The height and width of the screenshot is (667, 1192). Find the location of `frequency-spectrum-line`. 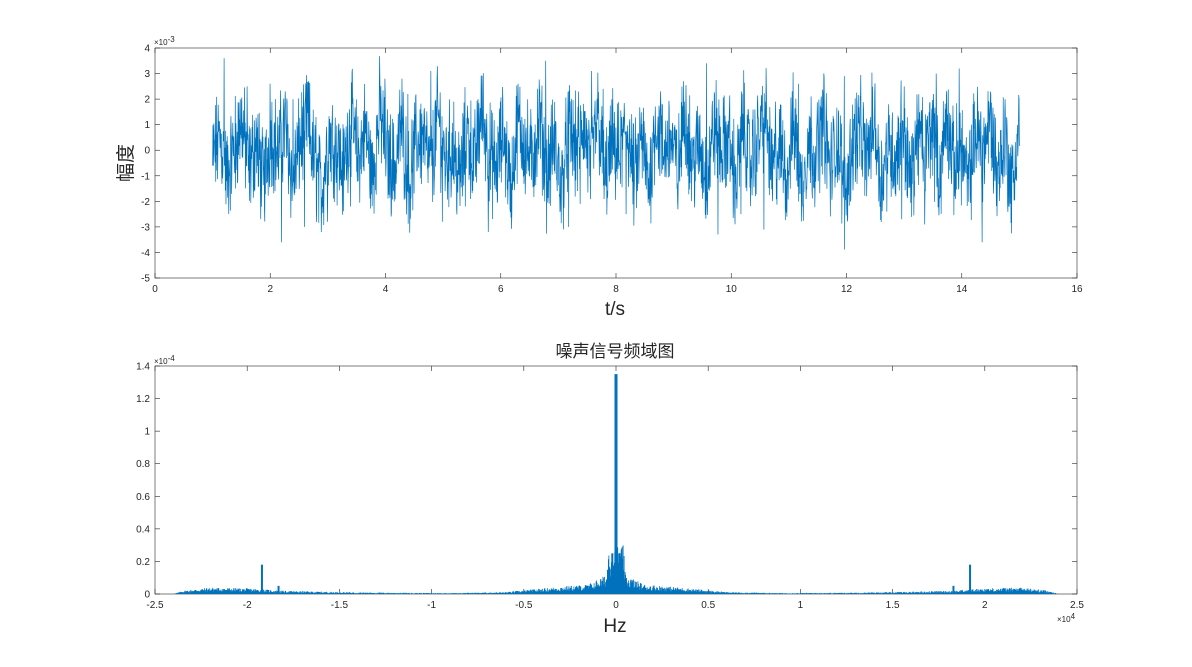

frequency-spectrum-line is located at coordinates (616, 569).